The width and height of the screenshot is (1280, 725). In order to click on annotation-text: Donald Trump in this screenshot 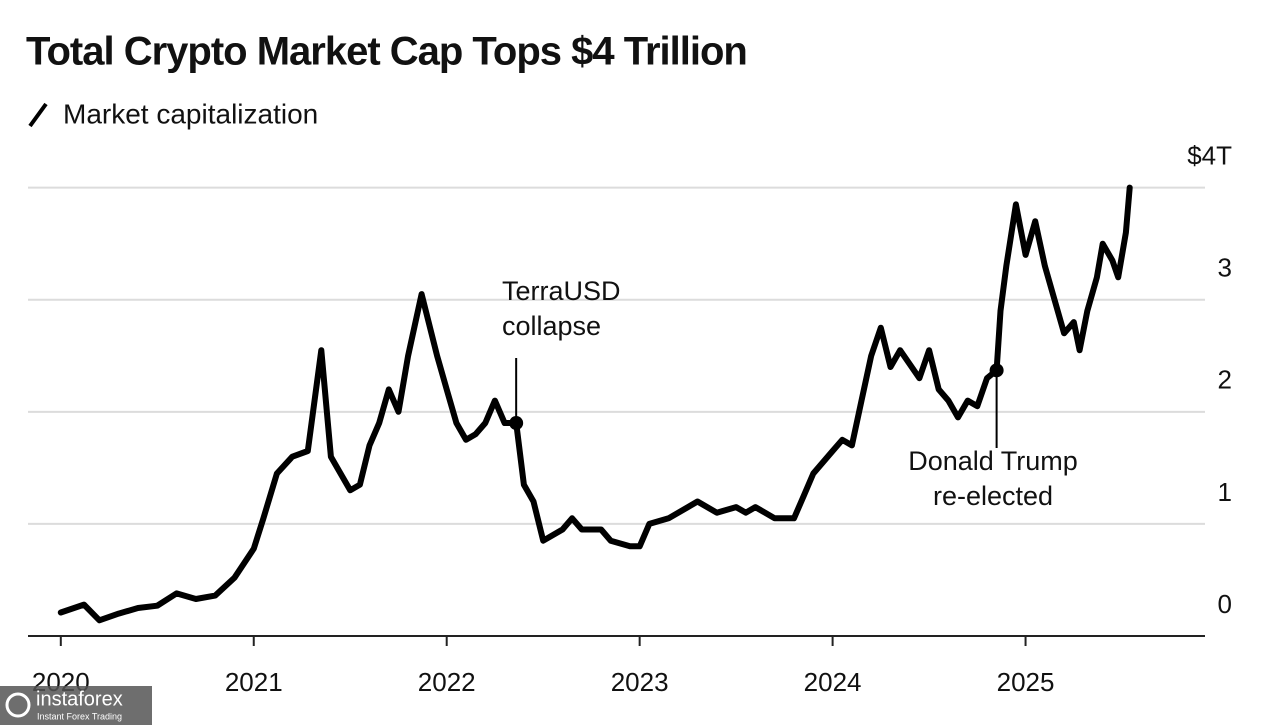, I will do `click(993, 461)`.